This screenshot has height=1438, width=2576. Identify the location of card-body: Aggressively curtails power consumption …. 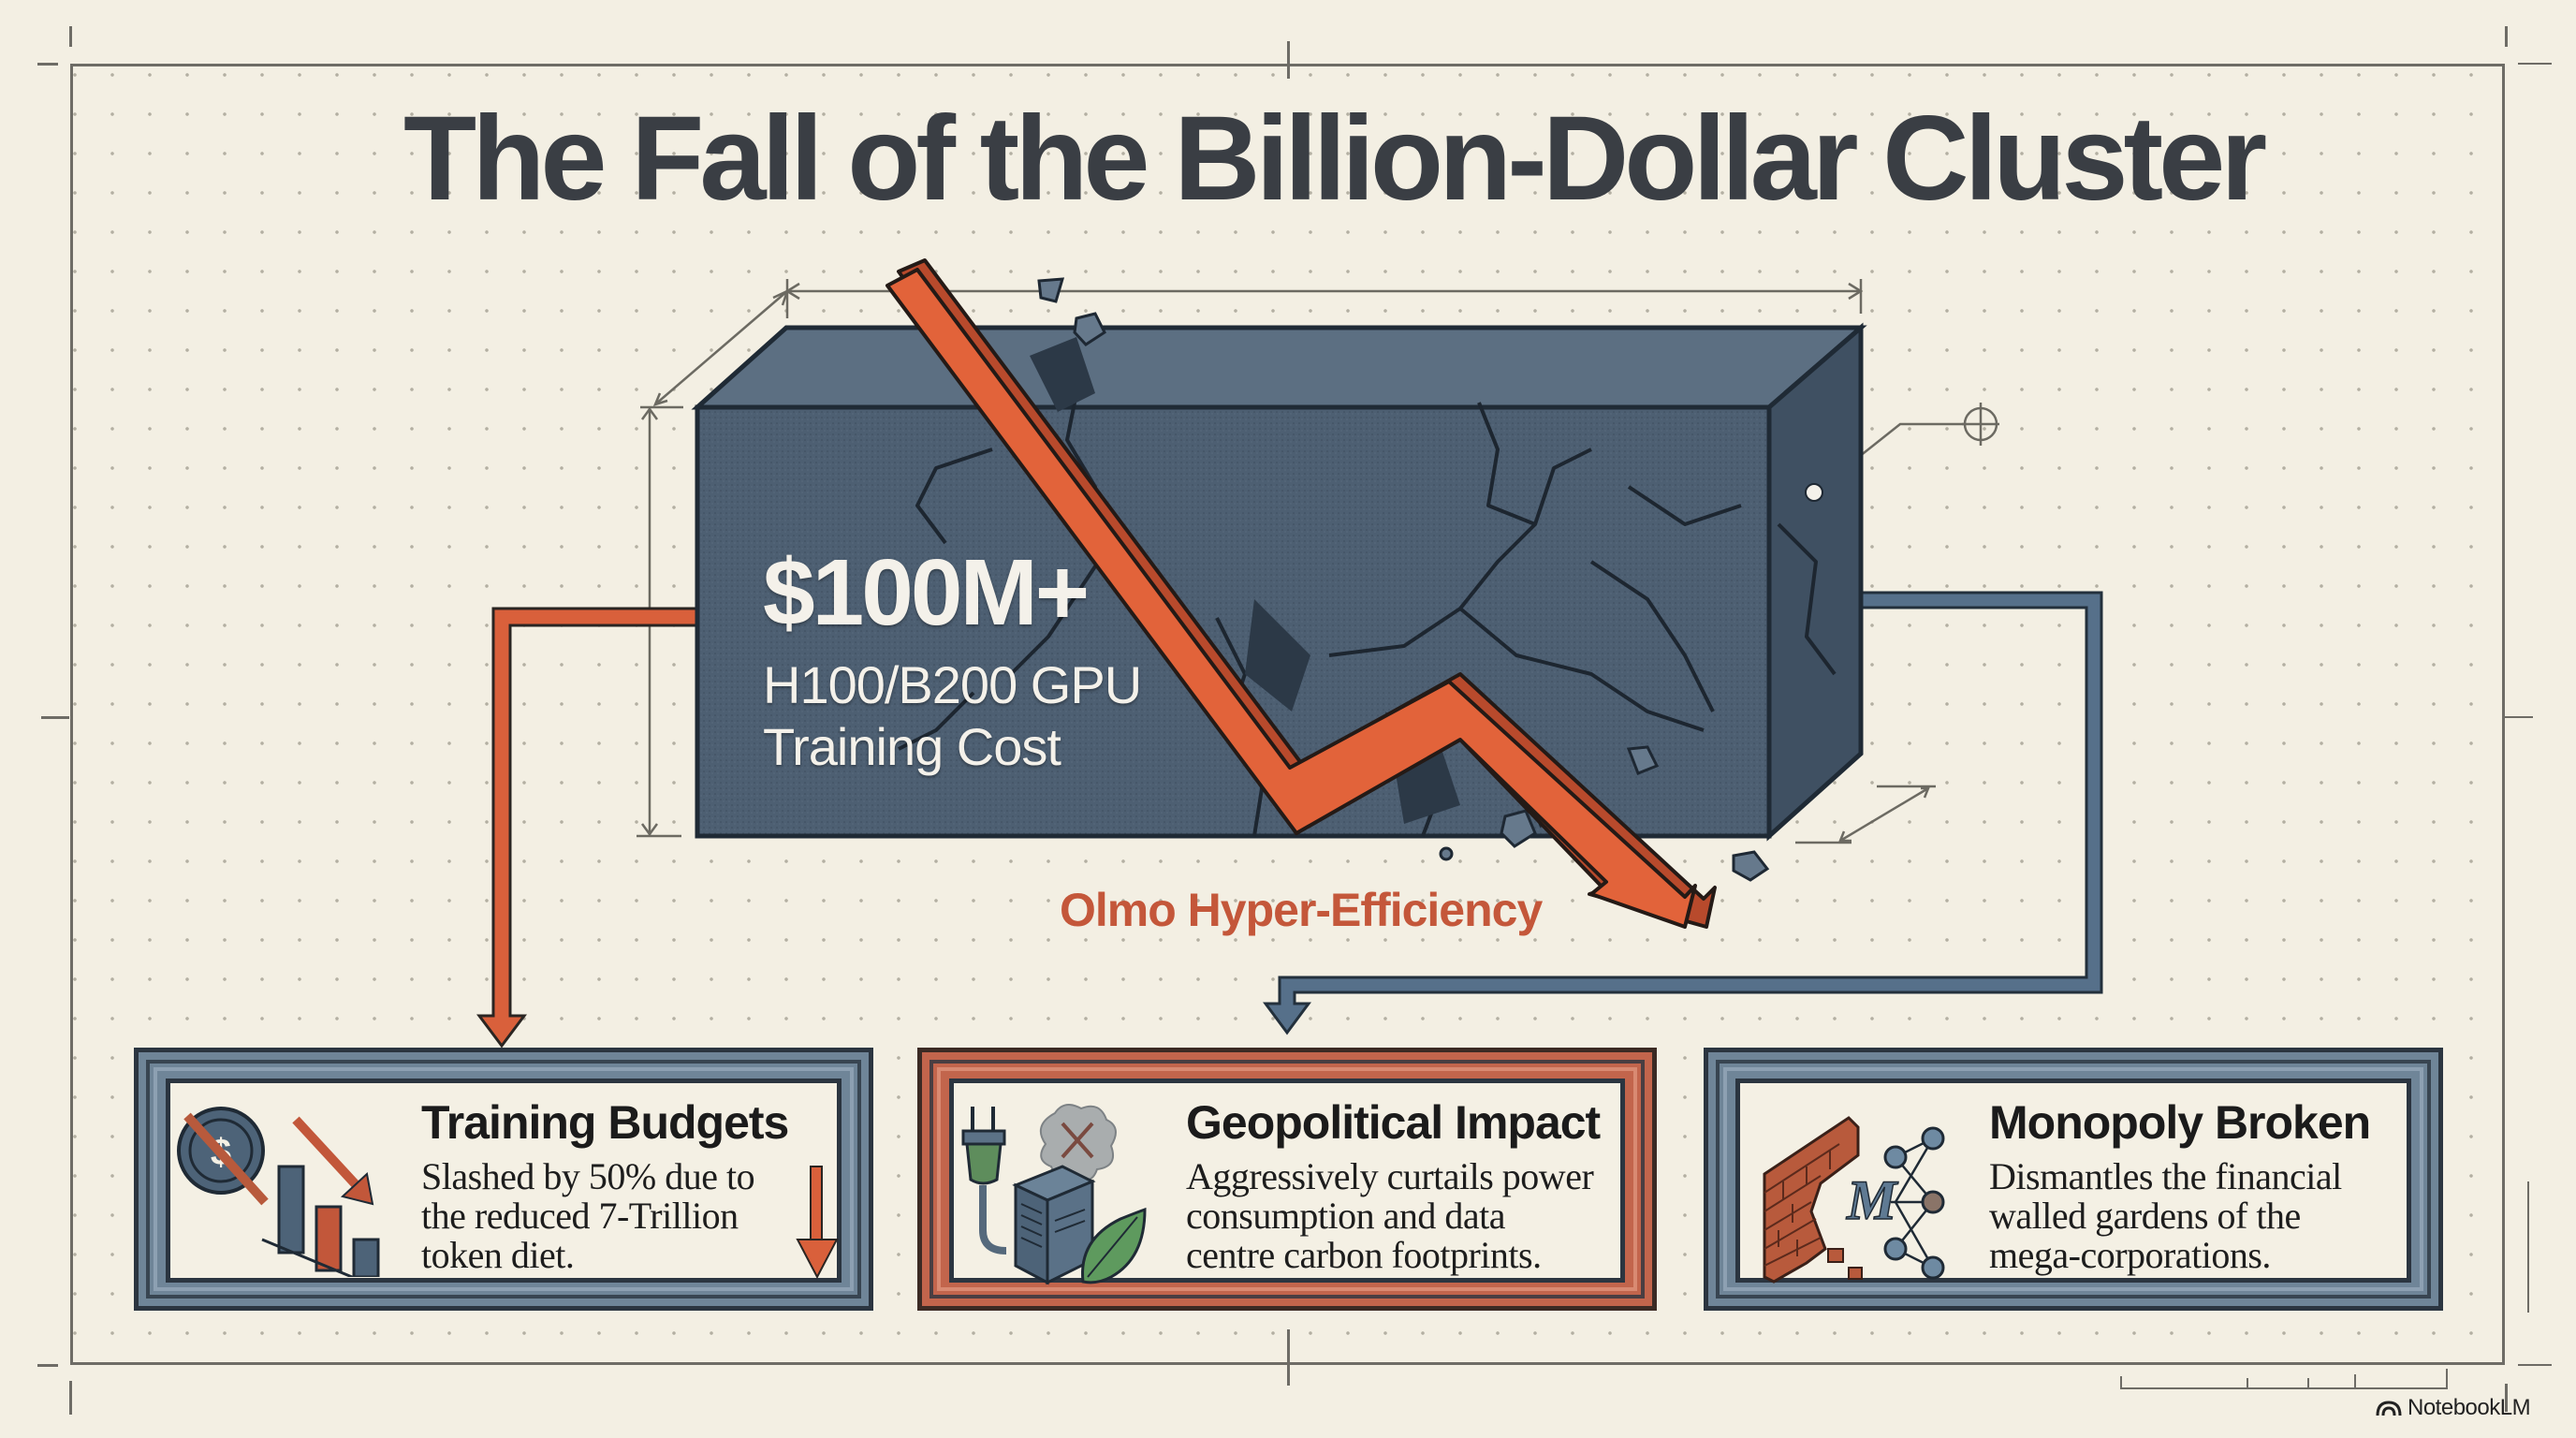
(1390, 1215).